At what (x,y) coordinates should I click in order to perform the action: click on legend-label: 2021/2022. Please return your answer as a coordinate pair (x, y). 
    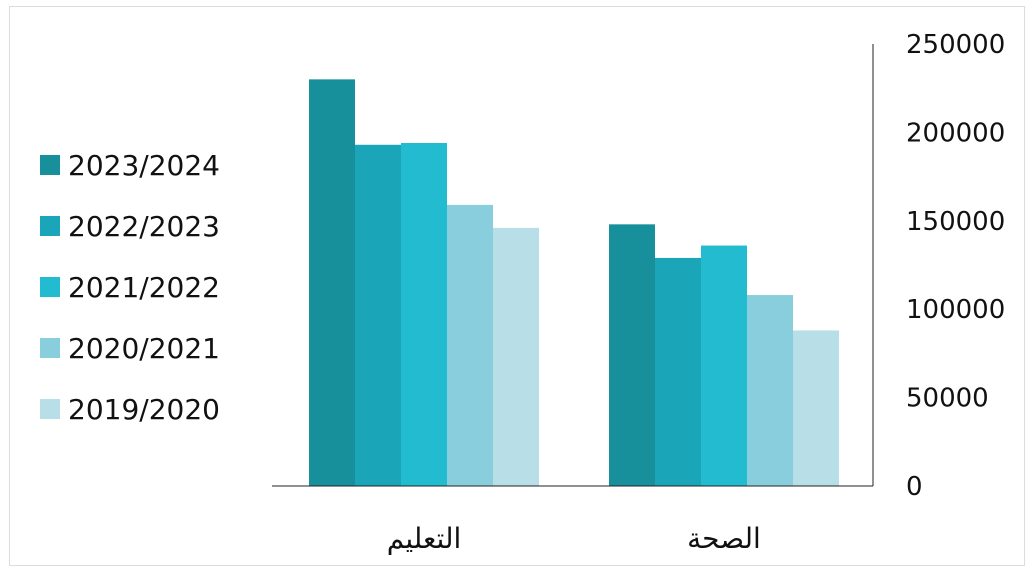
    Looking at the image, I should click on (144, 287).